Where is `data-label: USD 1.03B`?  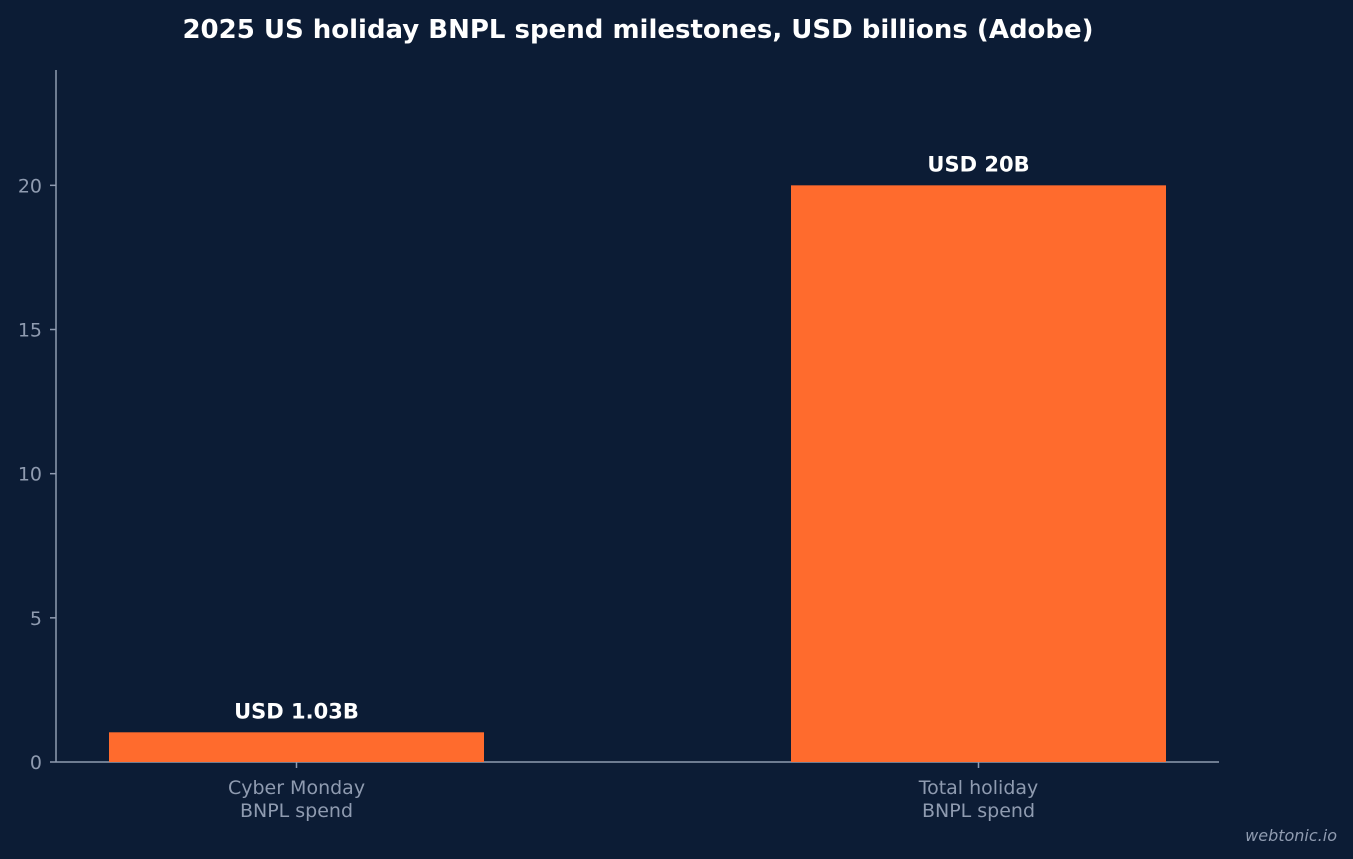
data-label: USD 1.03B is located at coordinates (296, 711).